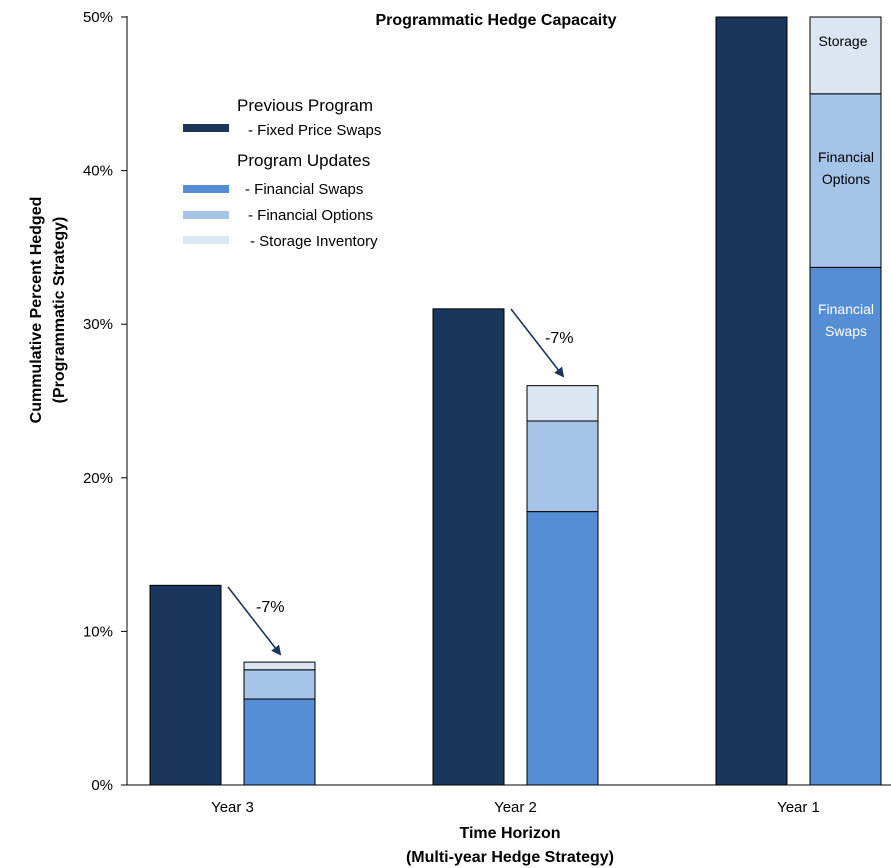 Image resolution: width=891 pixels, height=868 pixels. I want to click on y-tick-label: 10%, so click(98, 631).